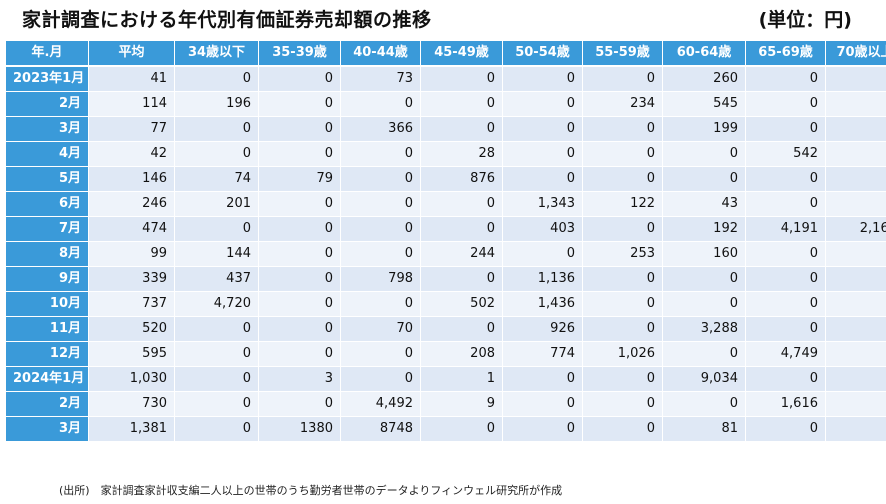 This screenshot has width=886, height=504. What do you see at coordinates (785, 354) in the screenshot?
I see `table-cell: 4,749` at bounding box center [785, 354].